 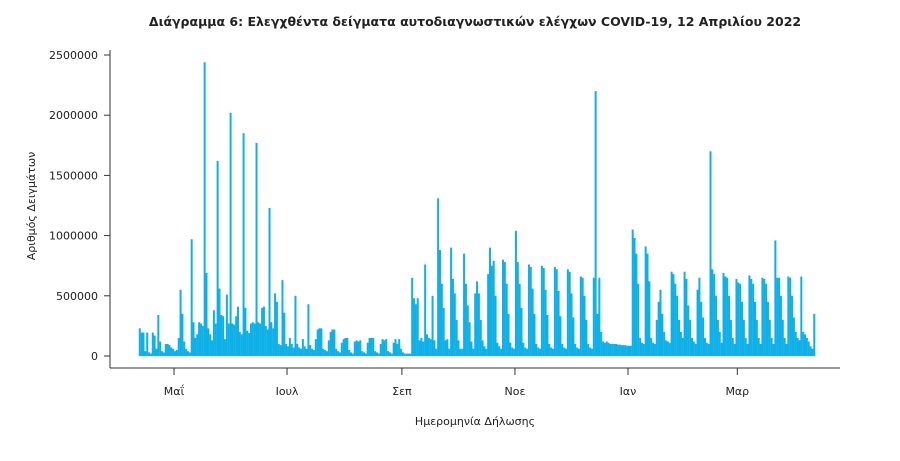 What do you see at coordinates (456, 383) in the screenshot?
I see `x-ticks: Μαΐ Ιουλ Σεπ Νοε Ιαν Μαρ` at bounding box center [456, 383].